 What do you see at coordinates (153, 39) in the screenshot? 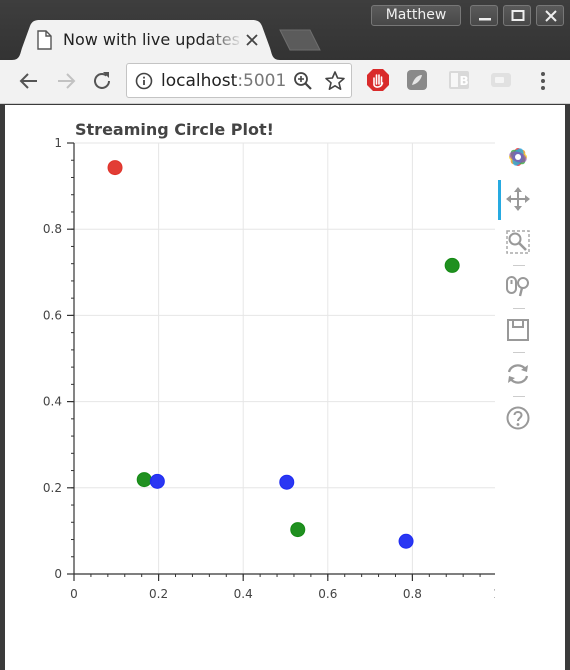
I see `tab-title: Now with live updates!` at bounding box center [153, 39].